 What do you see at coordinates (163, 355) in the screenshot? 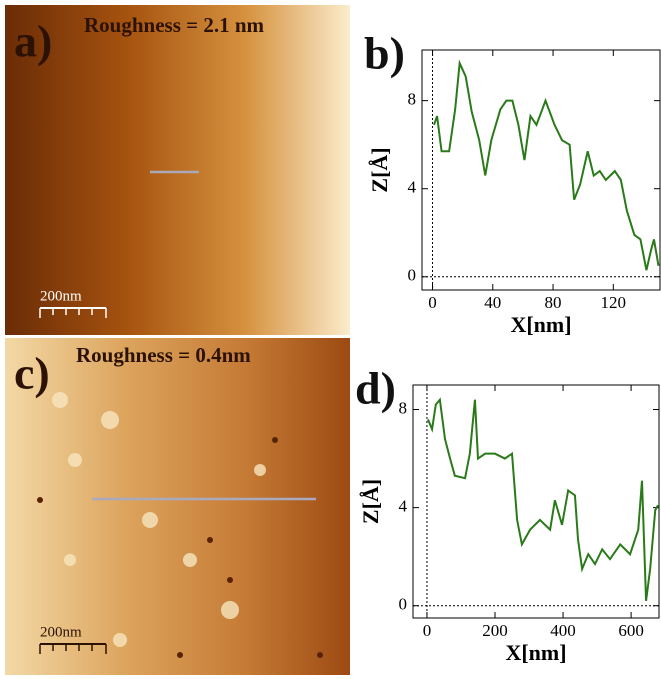
I see `annotation: Roughness = 0.4nm` at bounding box center [163, 355].